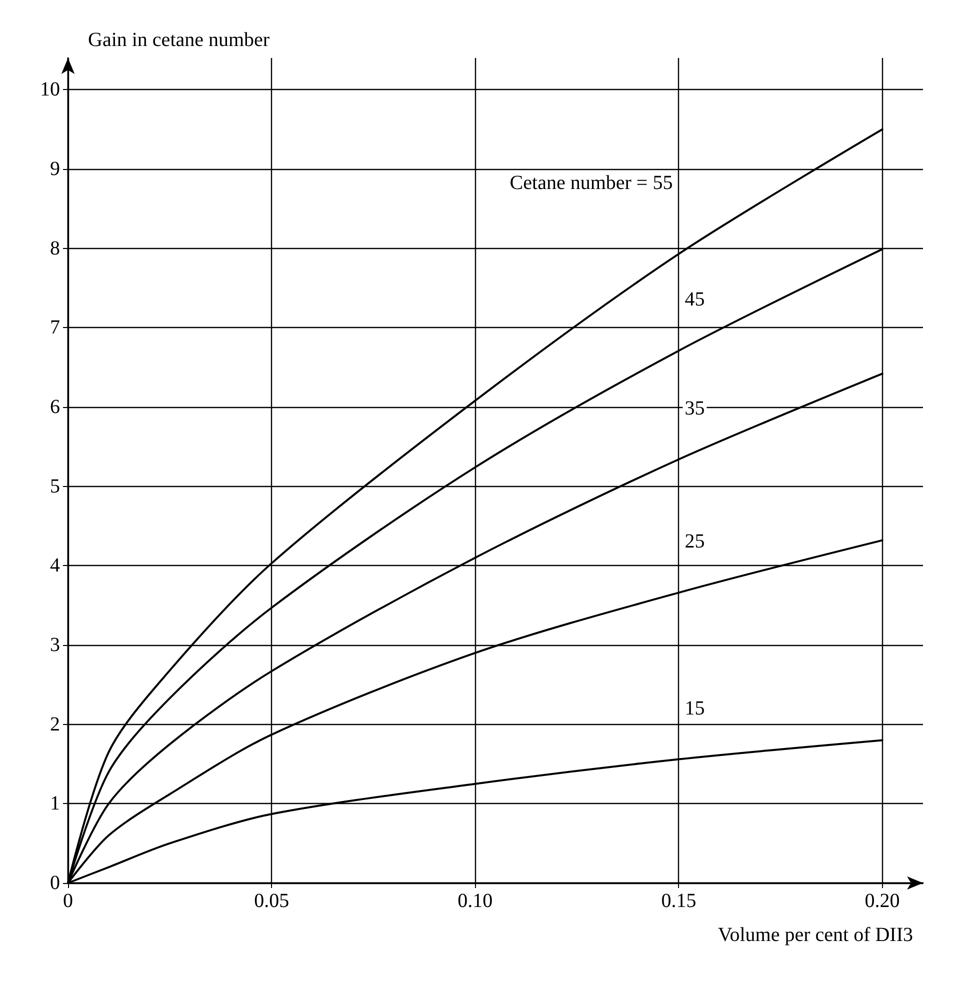 The image size is (971, 985). I want to click on series-label: 45, so click(694, 299).